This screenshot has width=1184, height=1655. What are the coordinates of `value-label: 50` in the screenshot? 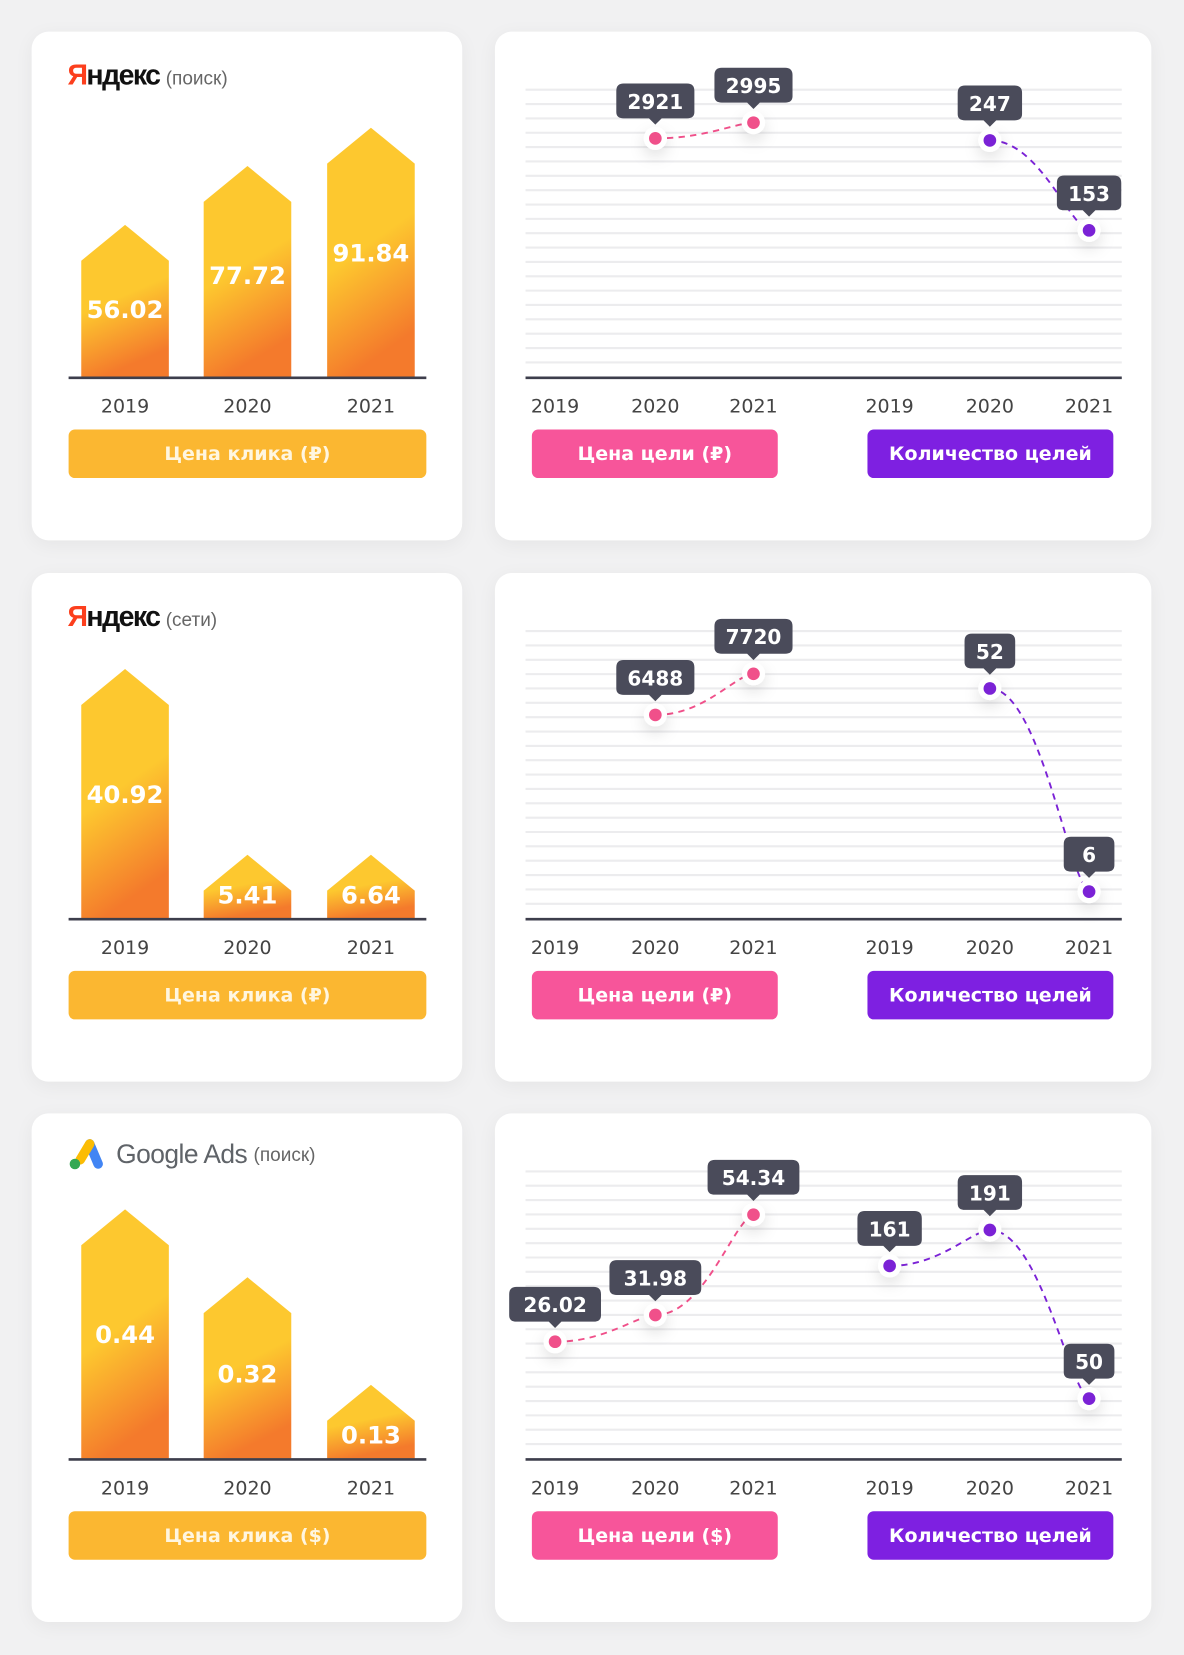 It's located at (1089, 1362).